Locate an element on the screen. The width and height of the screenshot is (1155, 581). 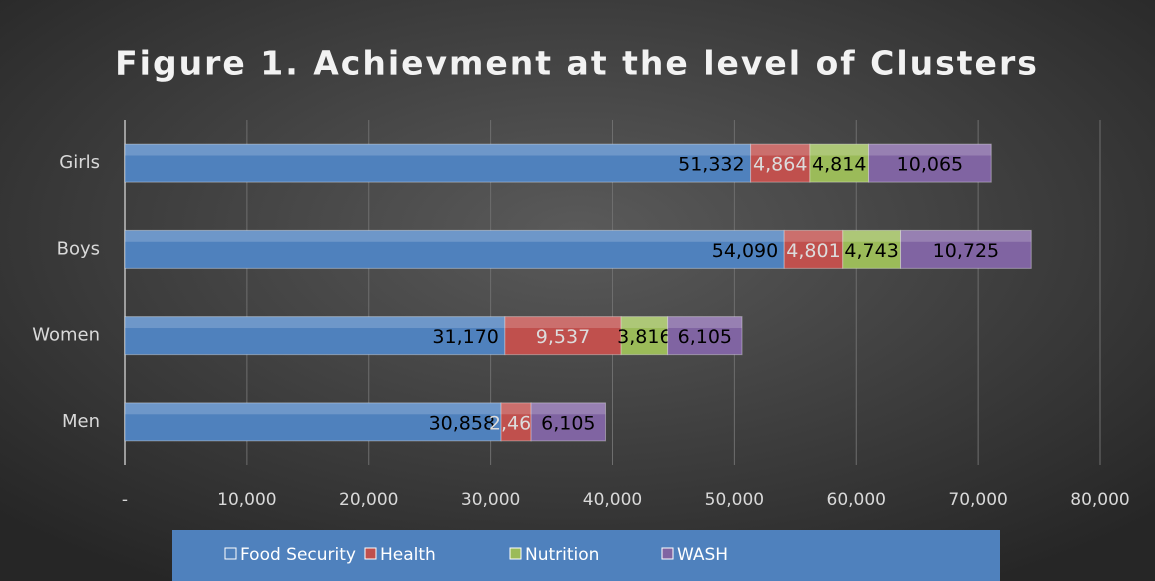
legend-box is located at coordinates (586, 555).